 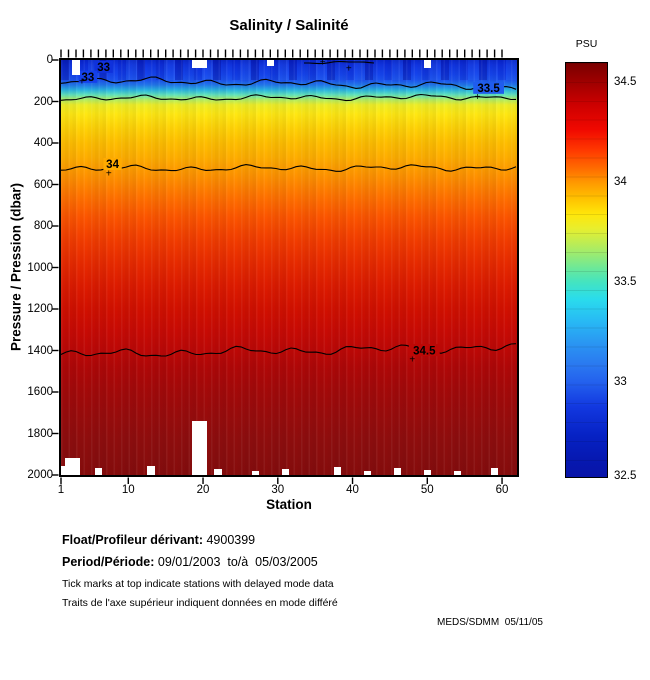 What do you see at coordinates (43, 226) in the screenshot?
I see `y-tick-label: 800` at bounding box center [43, 226].